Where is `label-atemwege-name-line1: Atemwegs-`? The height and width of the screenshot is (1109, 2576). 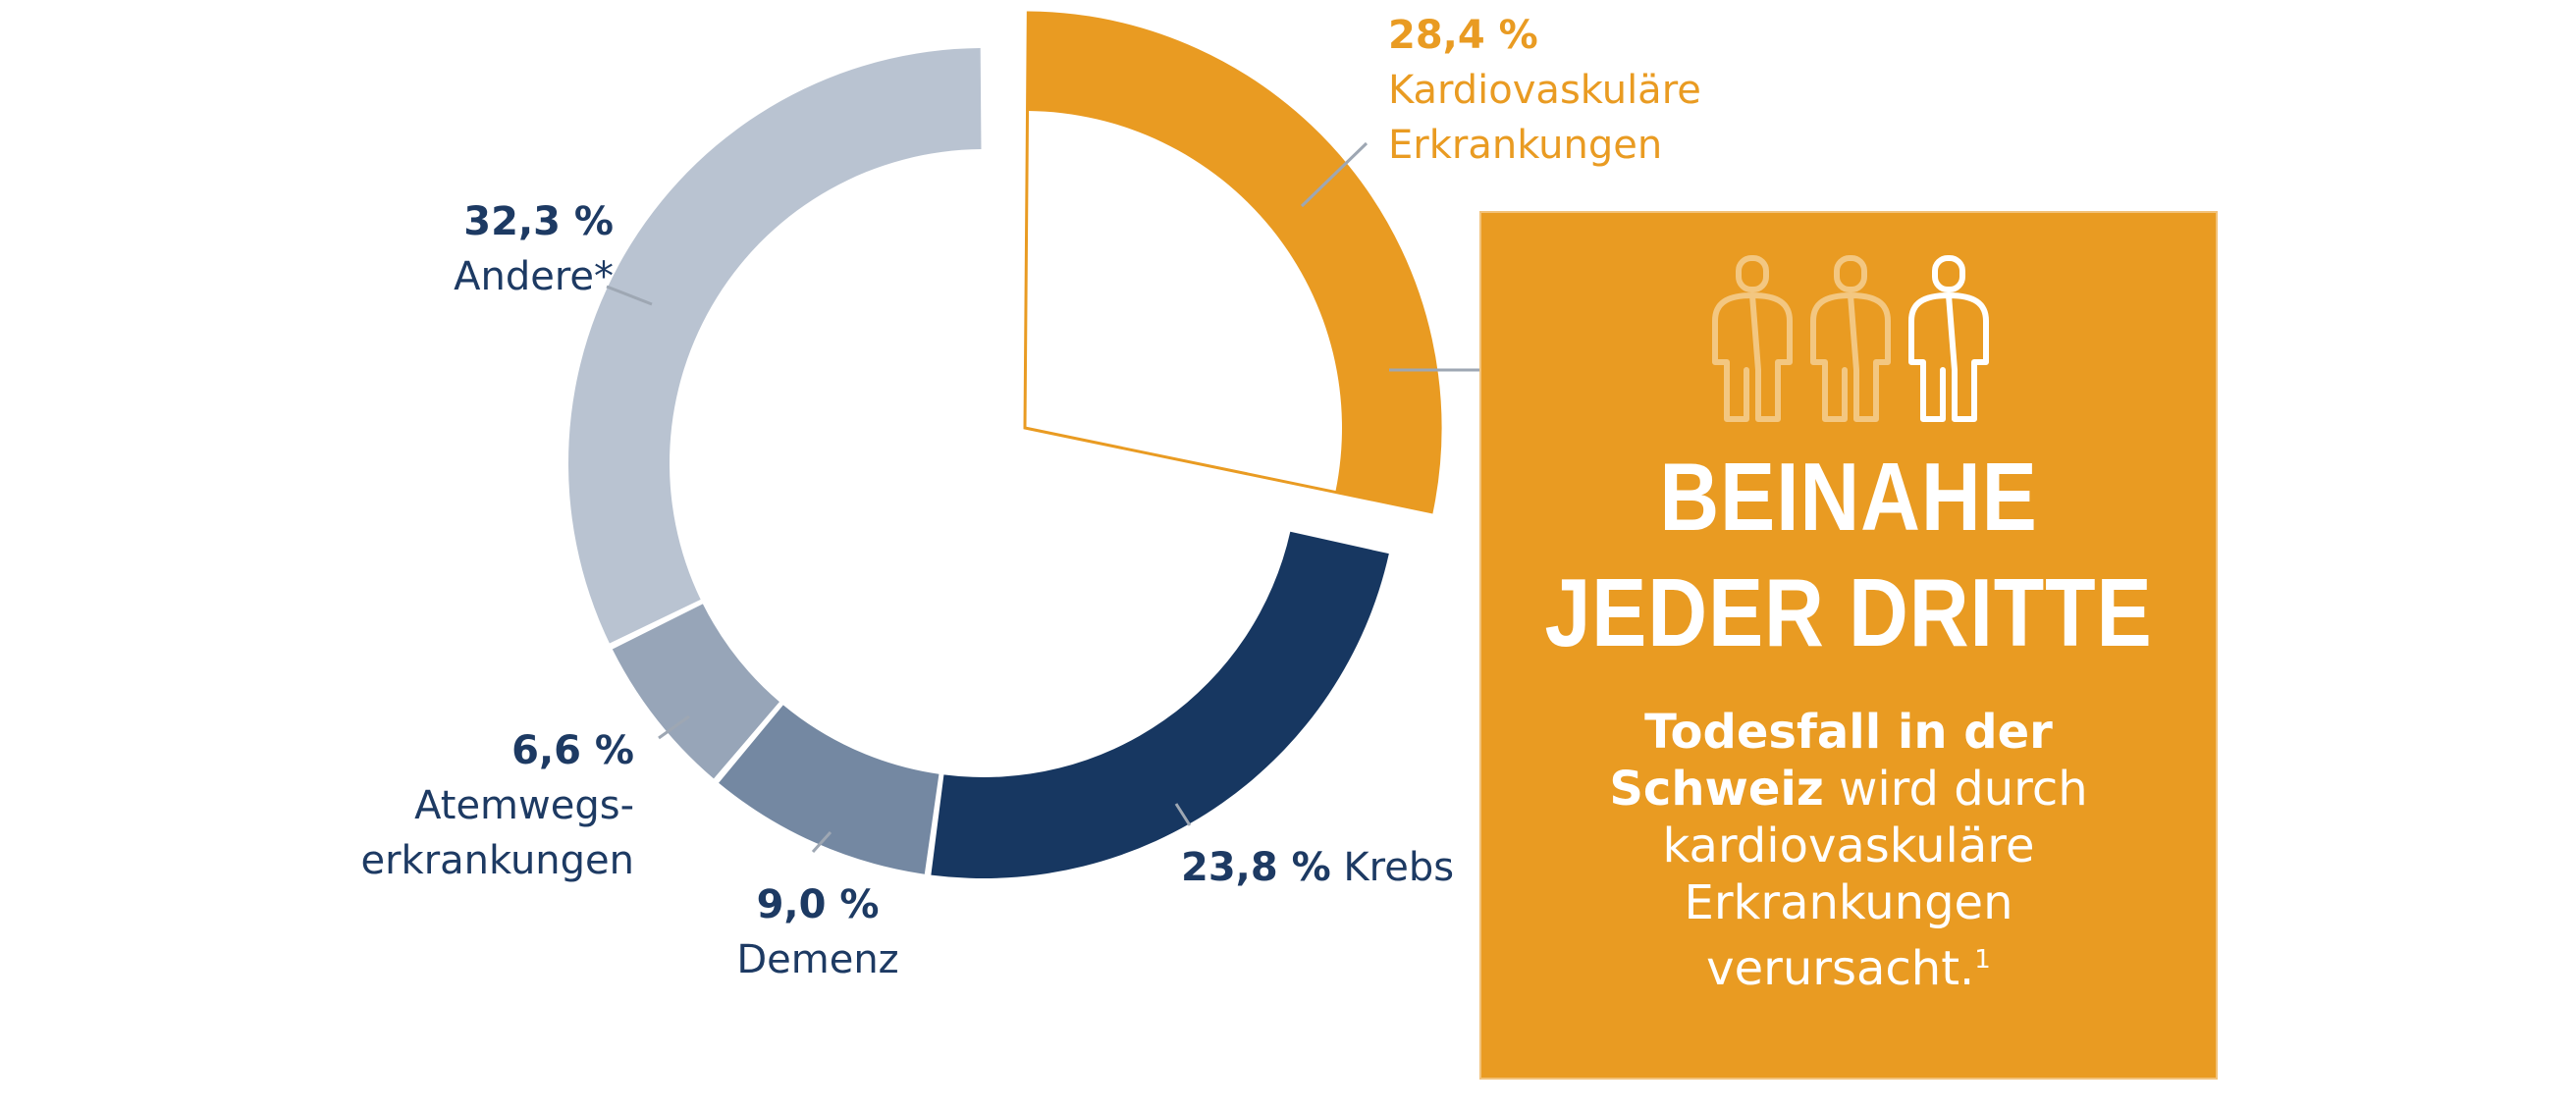
label-atemwege-name-line1: Atemwegs- is located at coordinates (524, 805).